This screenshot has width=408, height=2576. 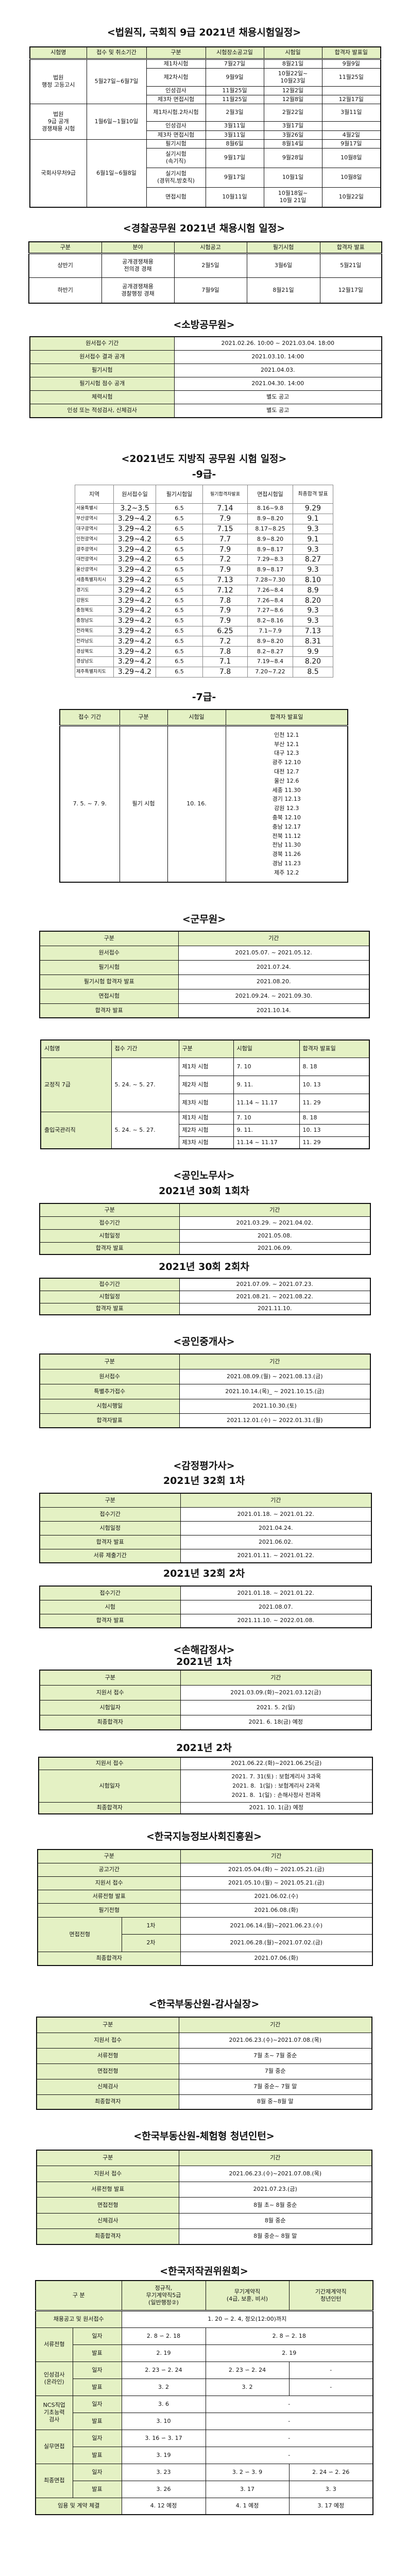 I want to click on labor-header: 구분, so click(x=109, y=1210).